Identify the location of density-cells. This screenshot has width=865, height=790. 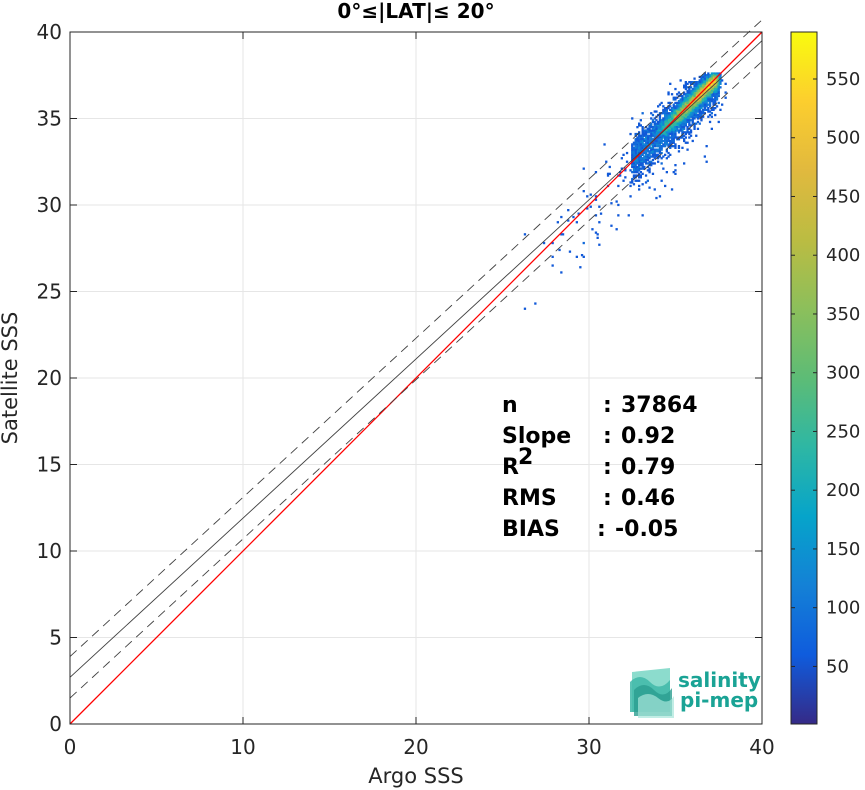
(625, 191).